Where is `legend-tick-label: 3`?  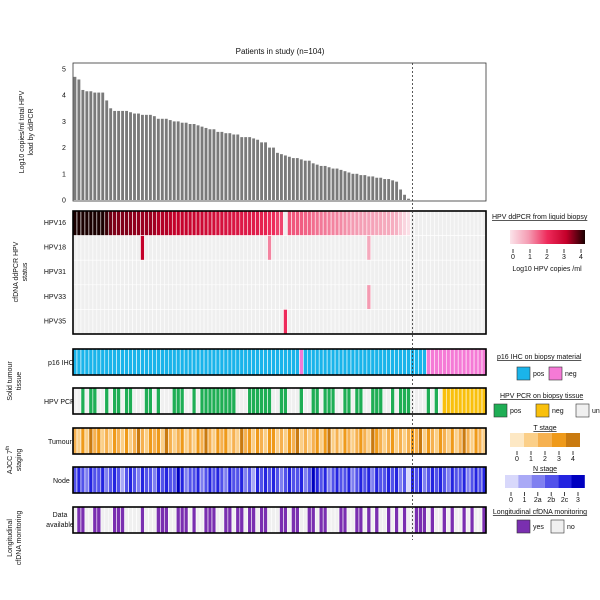 legend-tick-label: 3 is located at coordinates (564, 257).